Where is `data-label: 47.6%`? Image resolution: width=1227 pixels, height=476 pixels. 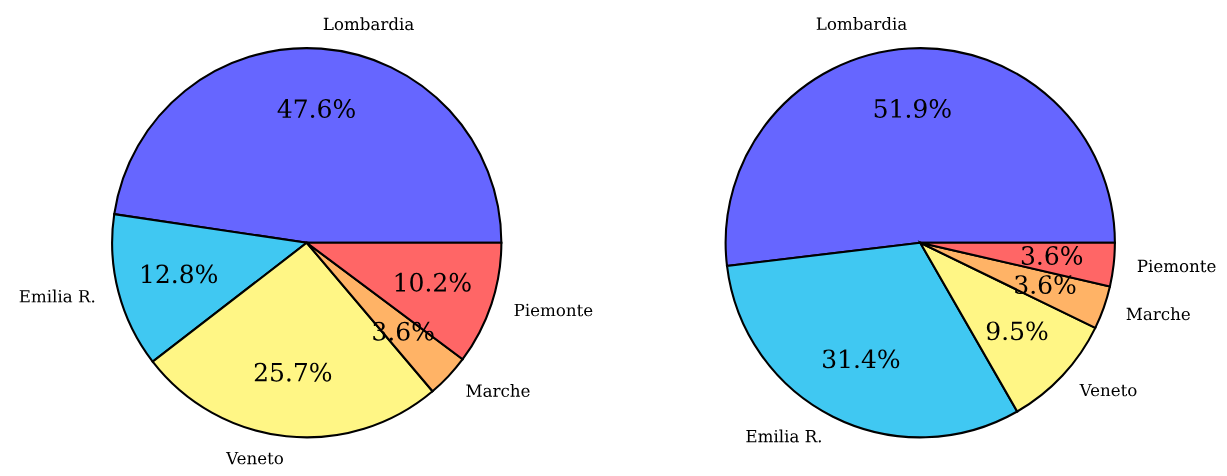 data-label: 47.6% is located at coordinates (316, 109).